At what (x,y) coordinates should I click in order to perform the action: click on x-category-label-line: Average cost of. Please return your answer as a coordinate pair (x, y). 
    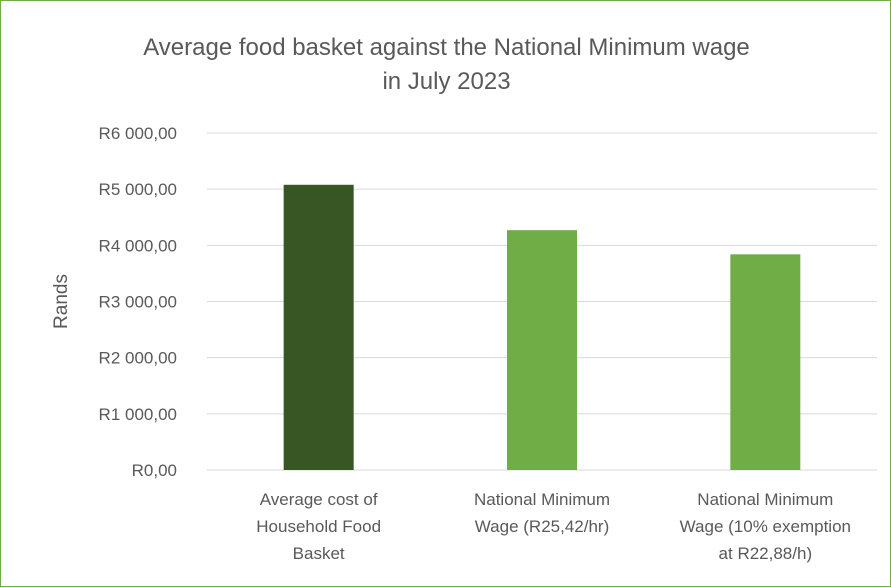
    Looking at the image, I should click on (318, 499).